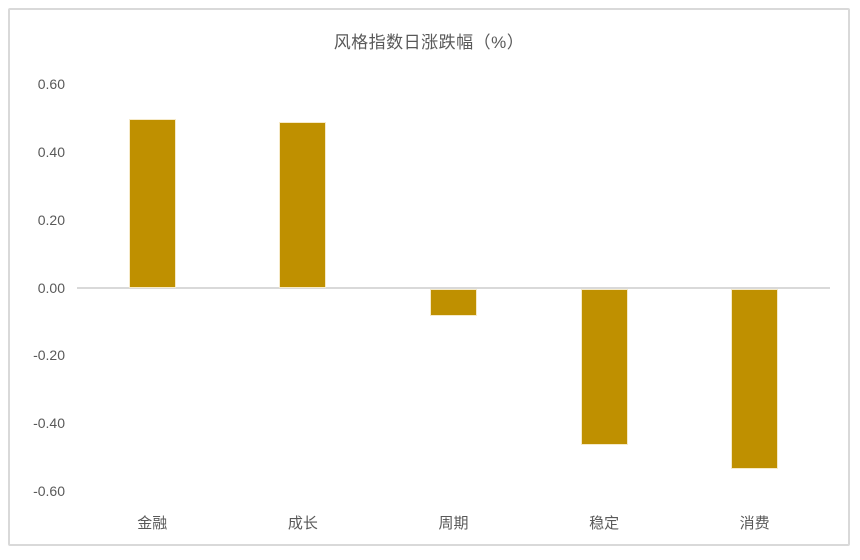 Image resolution: width=860 pixels, height=560 pixels. Describe the element at coordinates (152, 203) in the screenshot. I see `bar-金融` at that location.